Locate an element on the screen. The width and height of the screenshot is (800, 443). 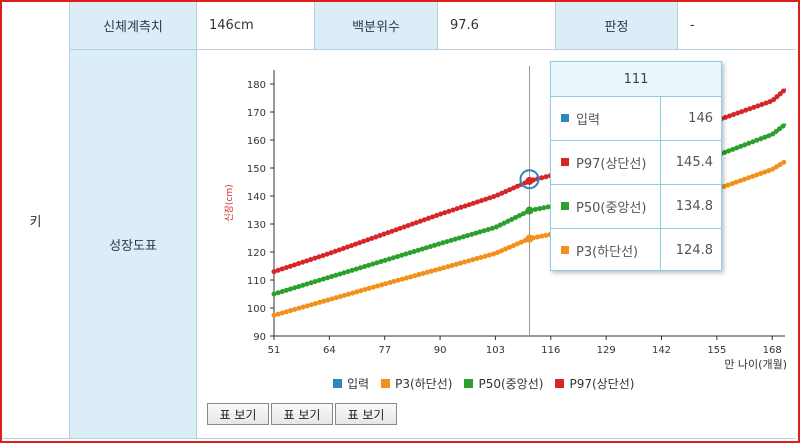
legend-label: P3(하단선) is located at coordinates (424, 384).